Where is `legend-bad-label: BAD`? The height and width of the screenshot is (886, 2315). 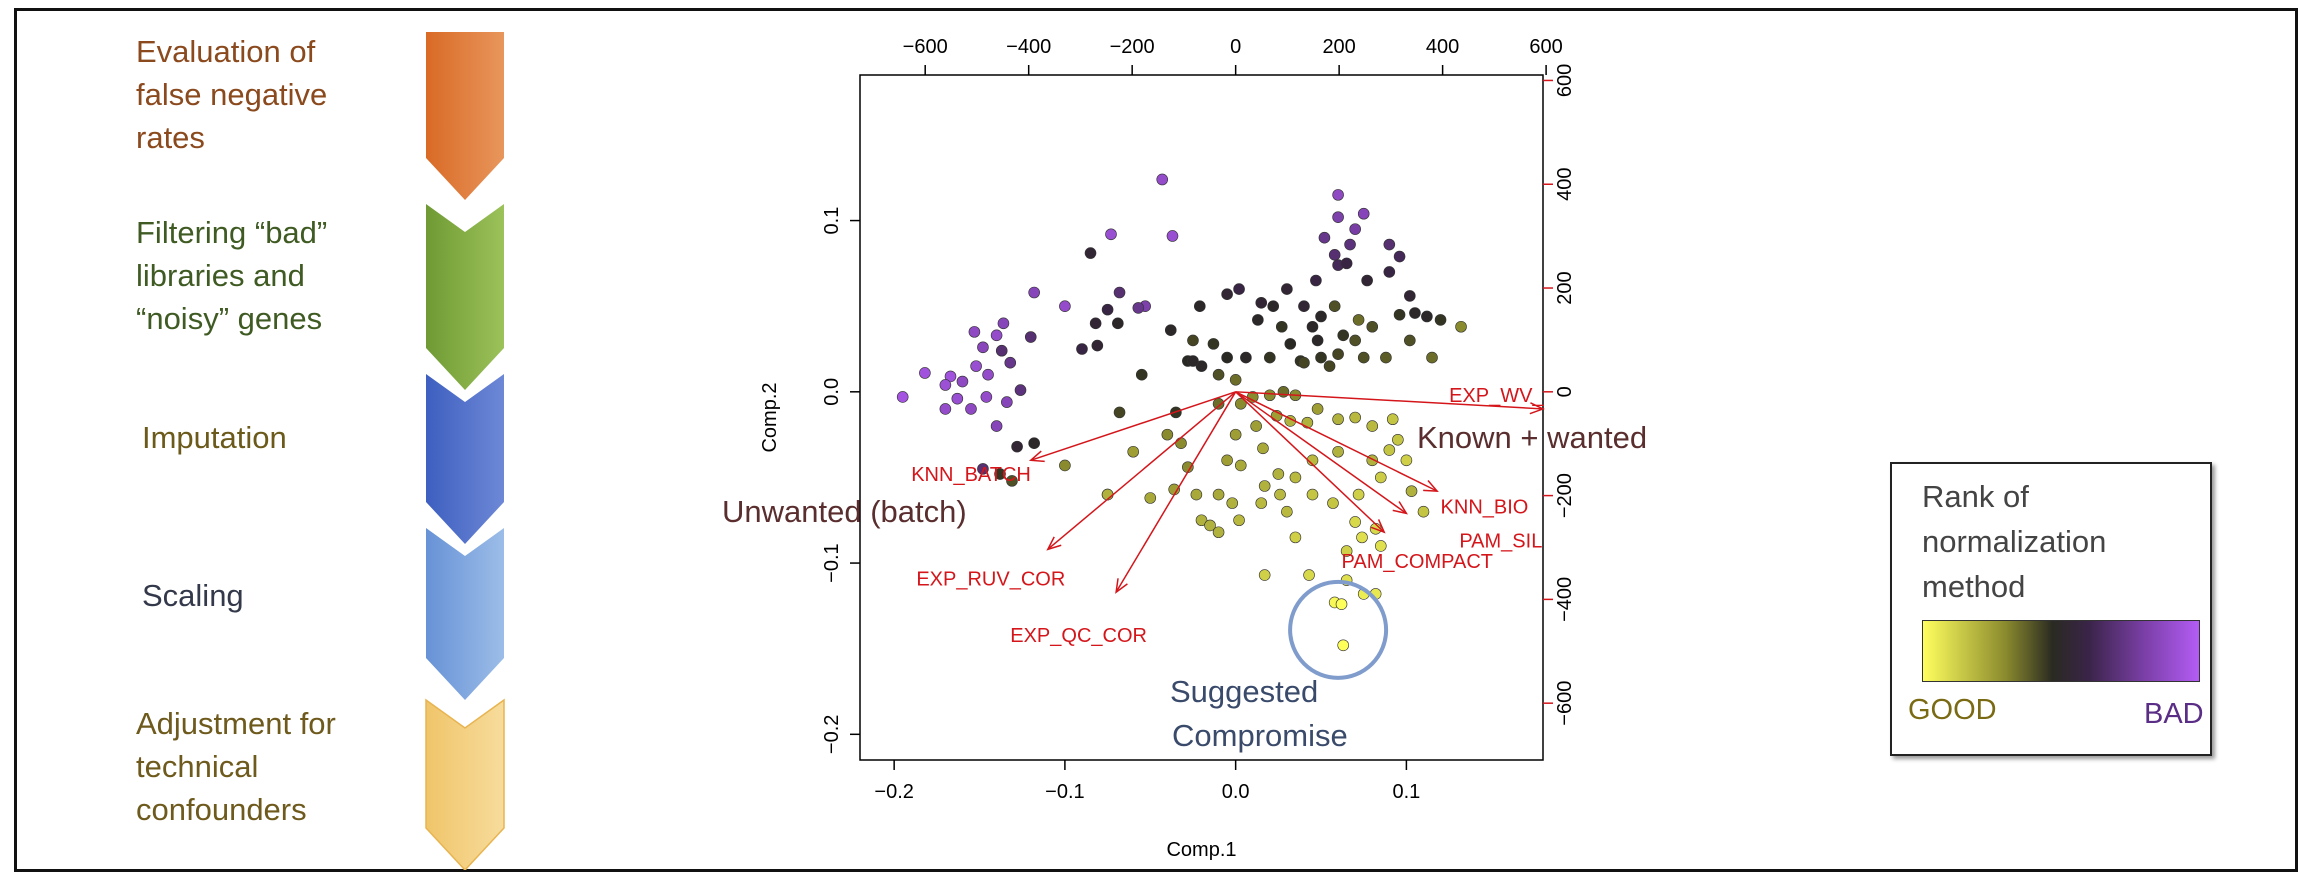 legend-bad-label: BAD is located at coordinates (2174, 714).